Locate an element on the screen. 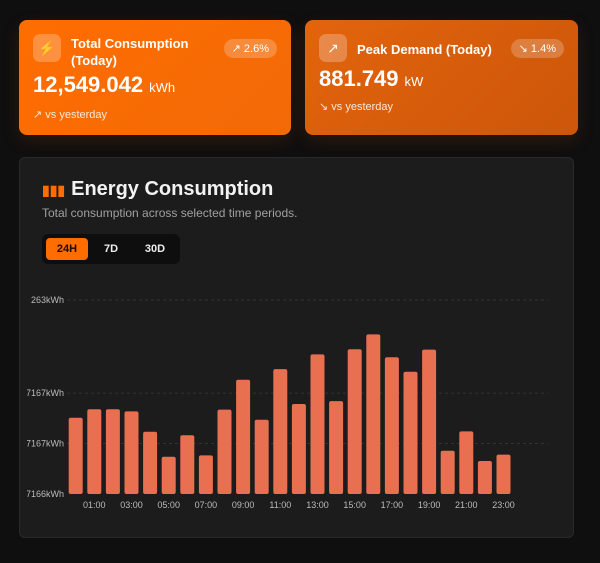 This screenshot has width=600, height=563. x-tick-label: 07:00 is located at coordinates (206, 505).